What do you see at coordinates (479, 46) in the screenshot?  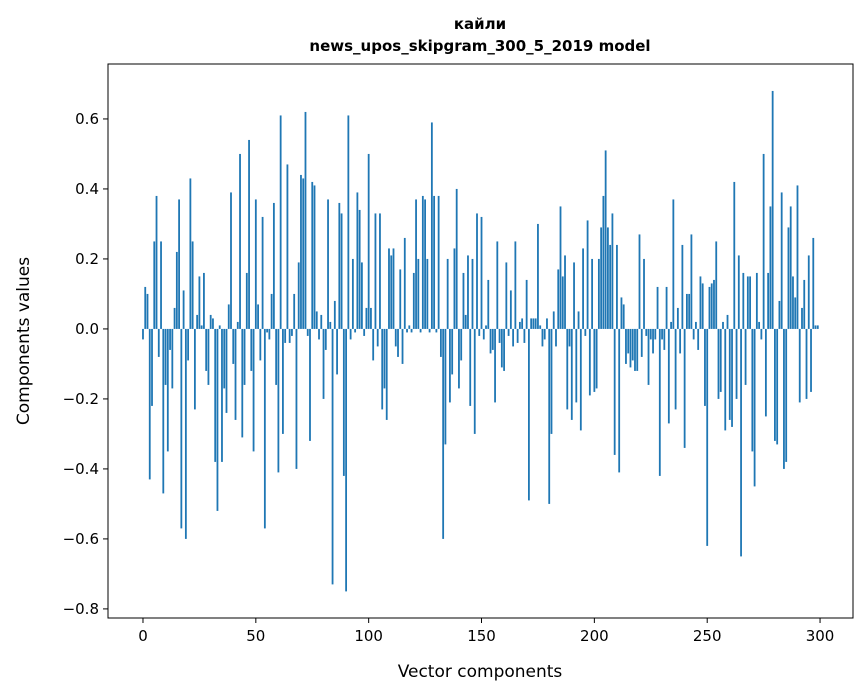 I see `chart-subtitle: news_upos_skipgram_300_5_2019 model` at bounding box center [479, 46].